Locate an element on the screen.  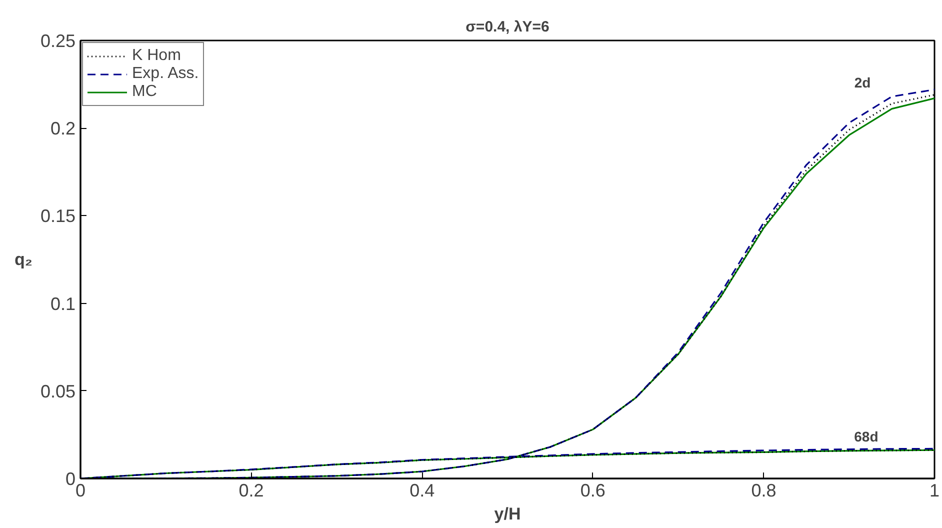
x-tick-label: 0.2 is located at coordinates (251, 490).